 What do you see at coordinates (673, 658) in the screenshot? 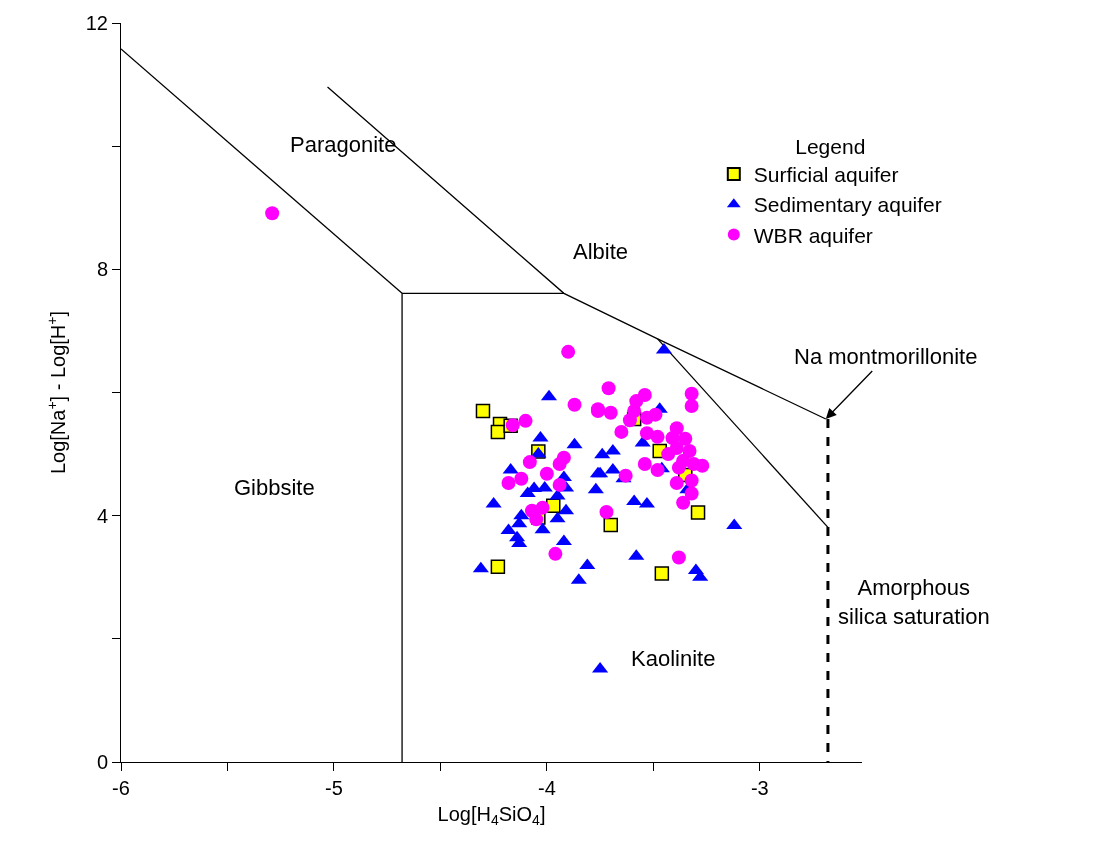
I see `annotation: Kaolinite` at bounding box center [673, 658].